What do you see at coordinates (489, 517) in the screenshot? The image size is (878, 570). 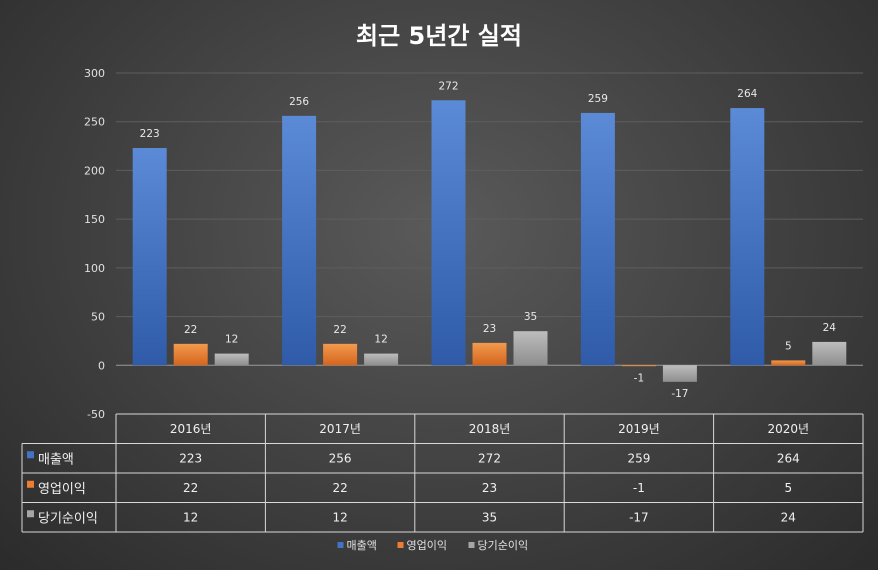 I see `table-cell: 35` at bounding box center [489, 517].